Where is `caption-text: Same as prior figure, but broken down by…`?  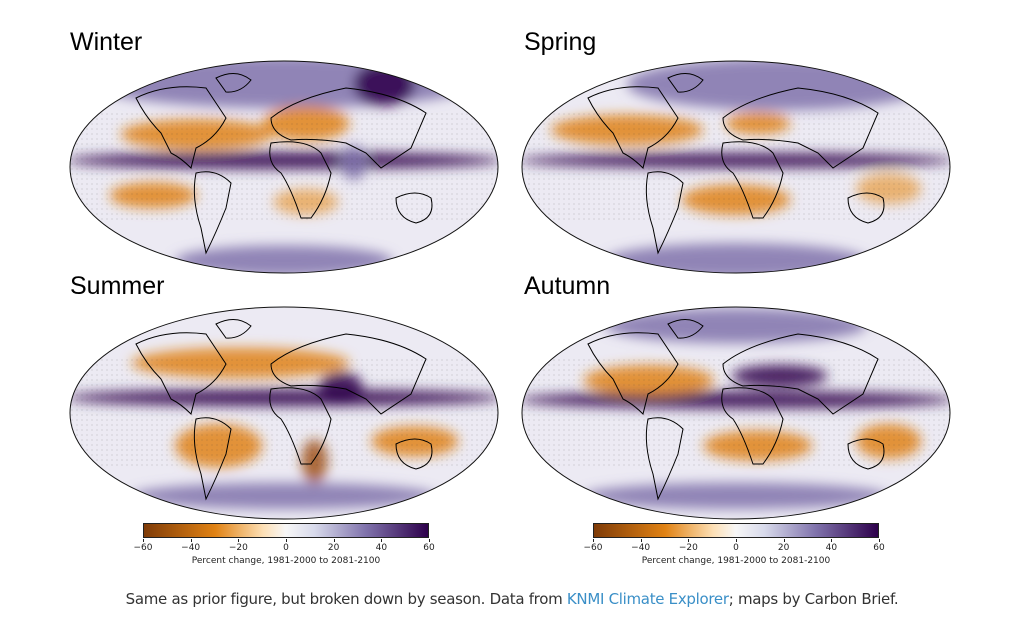
caption-text: Same as prior figure, but broken down by… is located at coordinates (346, 599).